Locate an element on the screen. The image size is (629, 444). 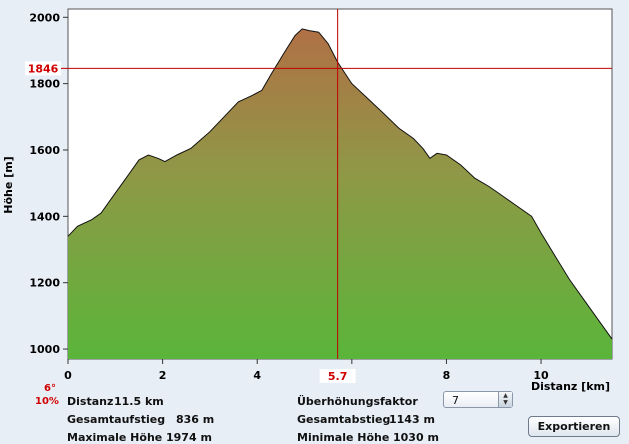
descent-value: 1143 m is located at coordinates (412, 419).